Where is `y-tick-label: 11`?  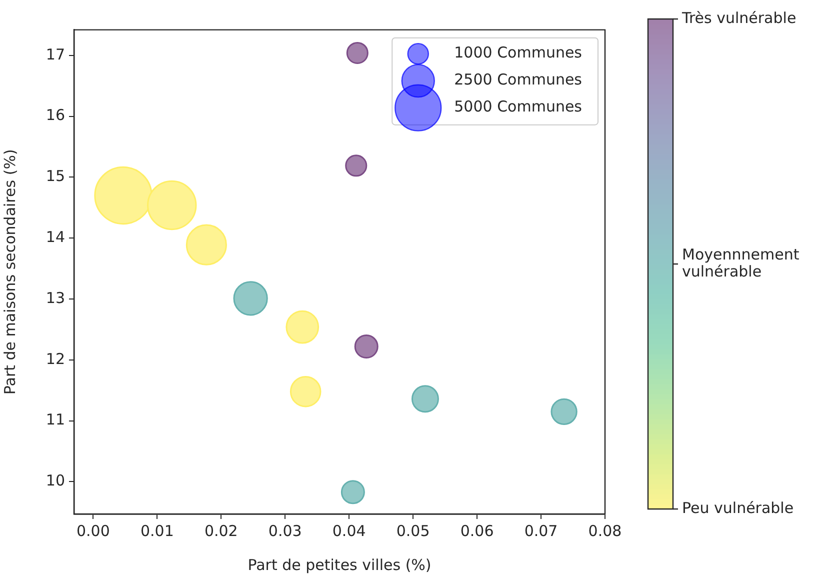 y-tick-label: 11 is located at coordinates (55, 419).